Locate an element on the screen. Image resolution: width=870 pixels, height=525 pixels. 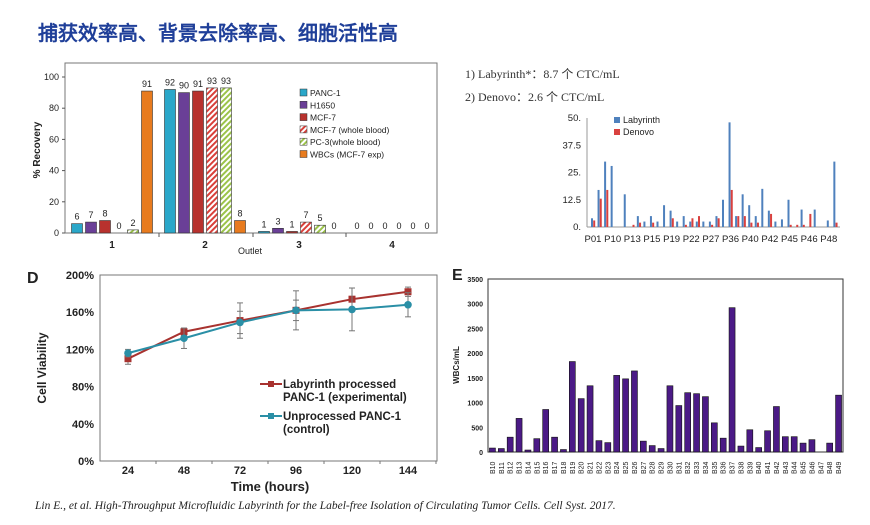
y-tick-label: 2000 is located at coordinates (475, 354).